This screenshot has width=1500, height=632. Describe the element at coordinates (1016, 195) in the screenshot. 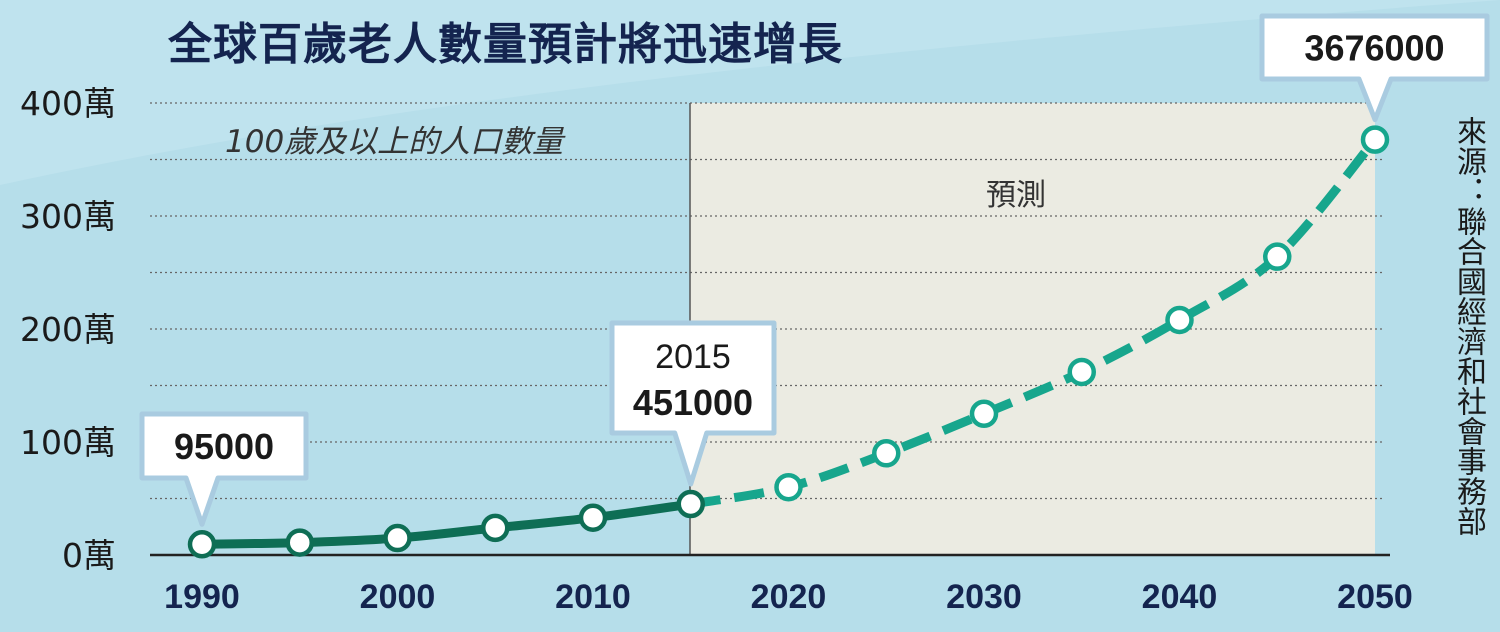

I see `forecast-label: 預測` at that location.